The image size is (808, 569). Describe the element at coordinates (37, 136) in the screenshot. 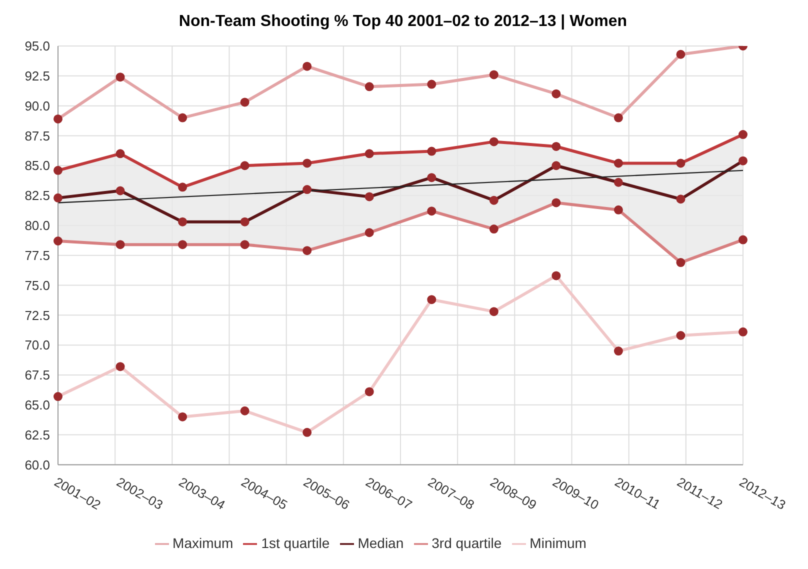

I see `y-tick-label: 87.5` at that location.